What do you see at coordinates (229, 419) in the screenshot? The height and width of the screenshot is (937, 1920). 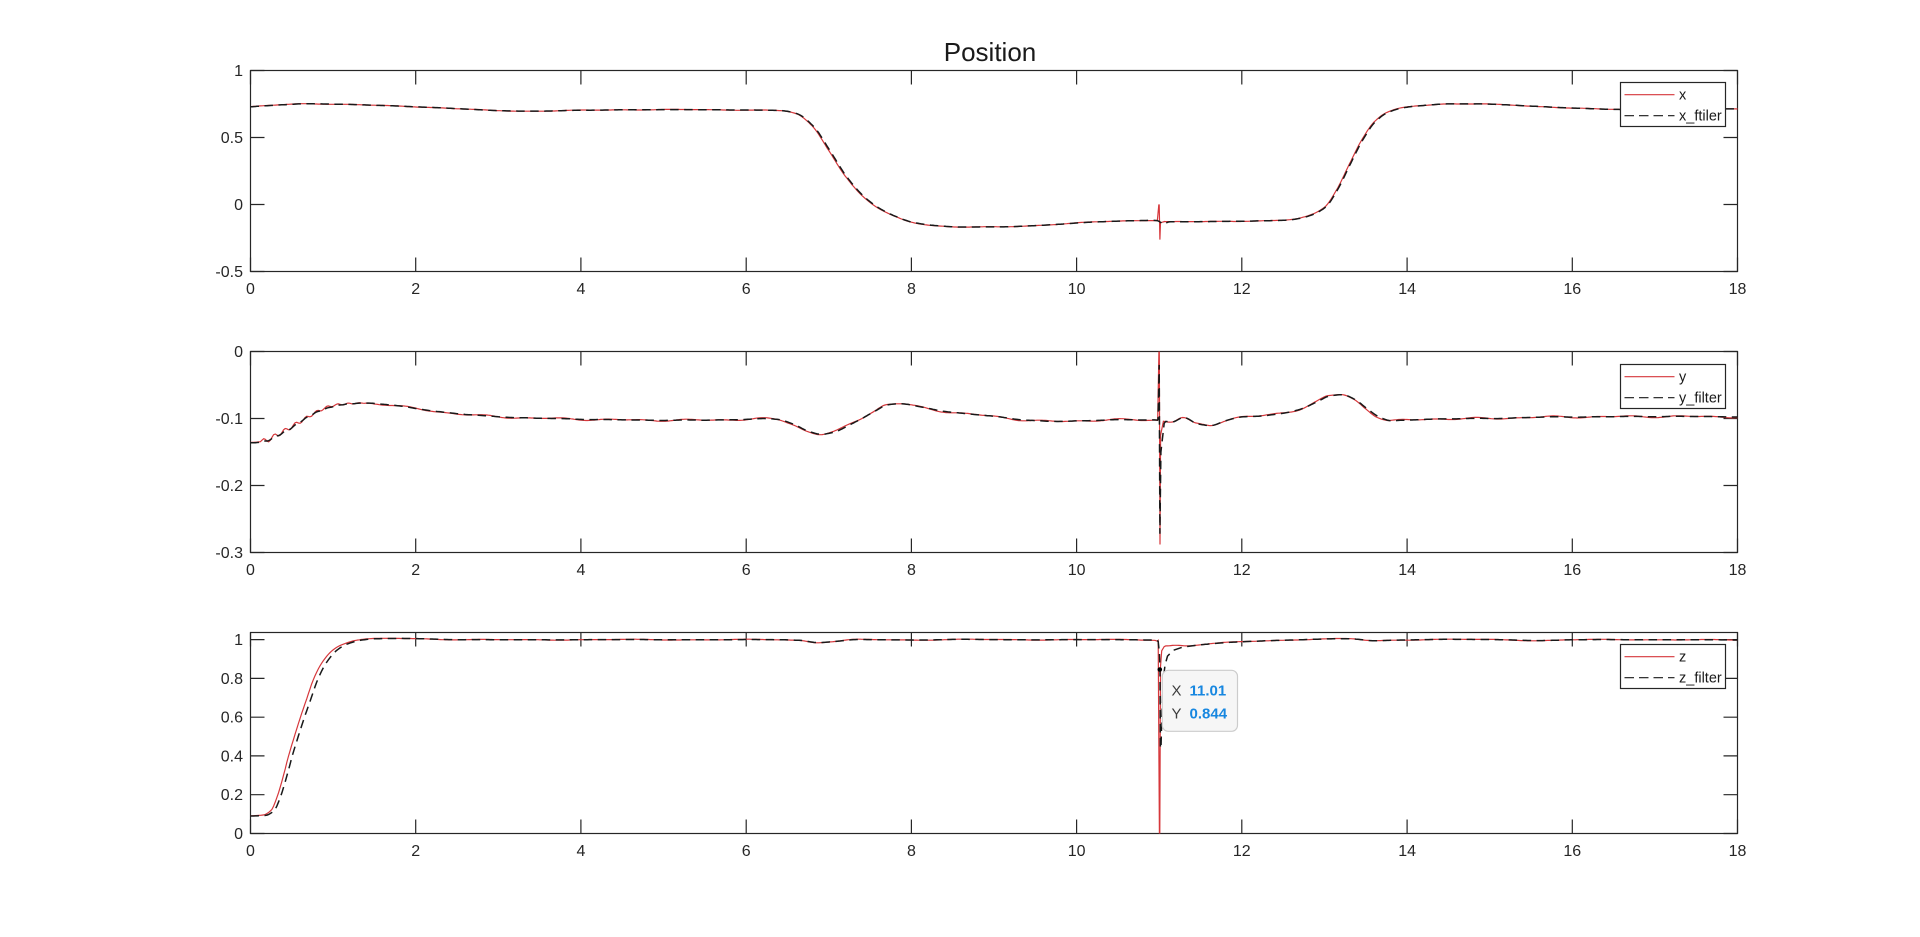 I see `svg-text: -0.1` at bounding box center [229, 419].